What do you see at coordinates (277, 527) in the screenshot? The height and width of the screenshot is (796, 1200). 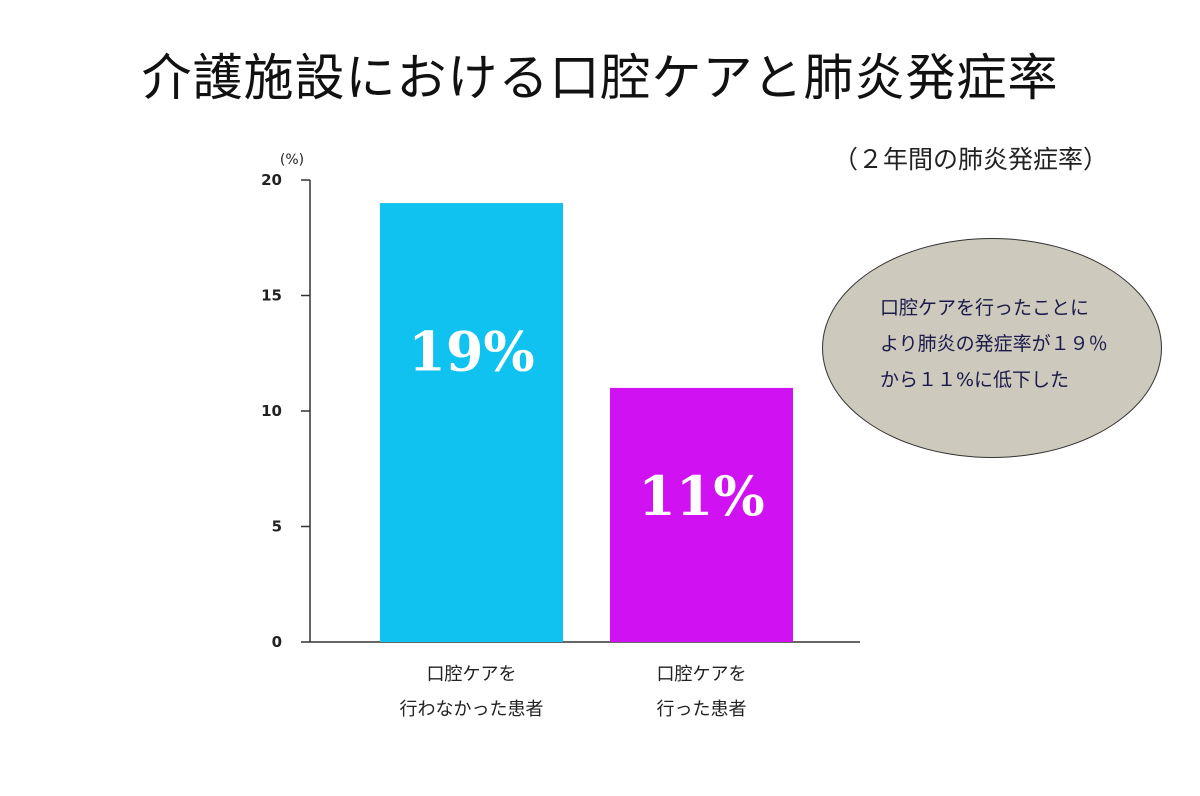 I see `y-tick-label: 5` at bounding box center [277, 527].